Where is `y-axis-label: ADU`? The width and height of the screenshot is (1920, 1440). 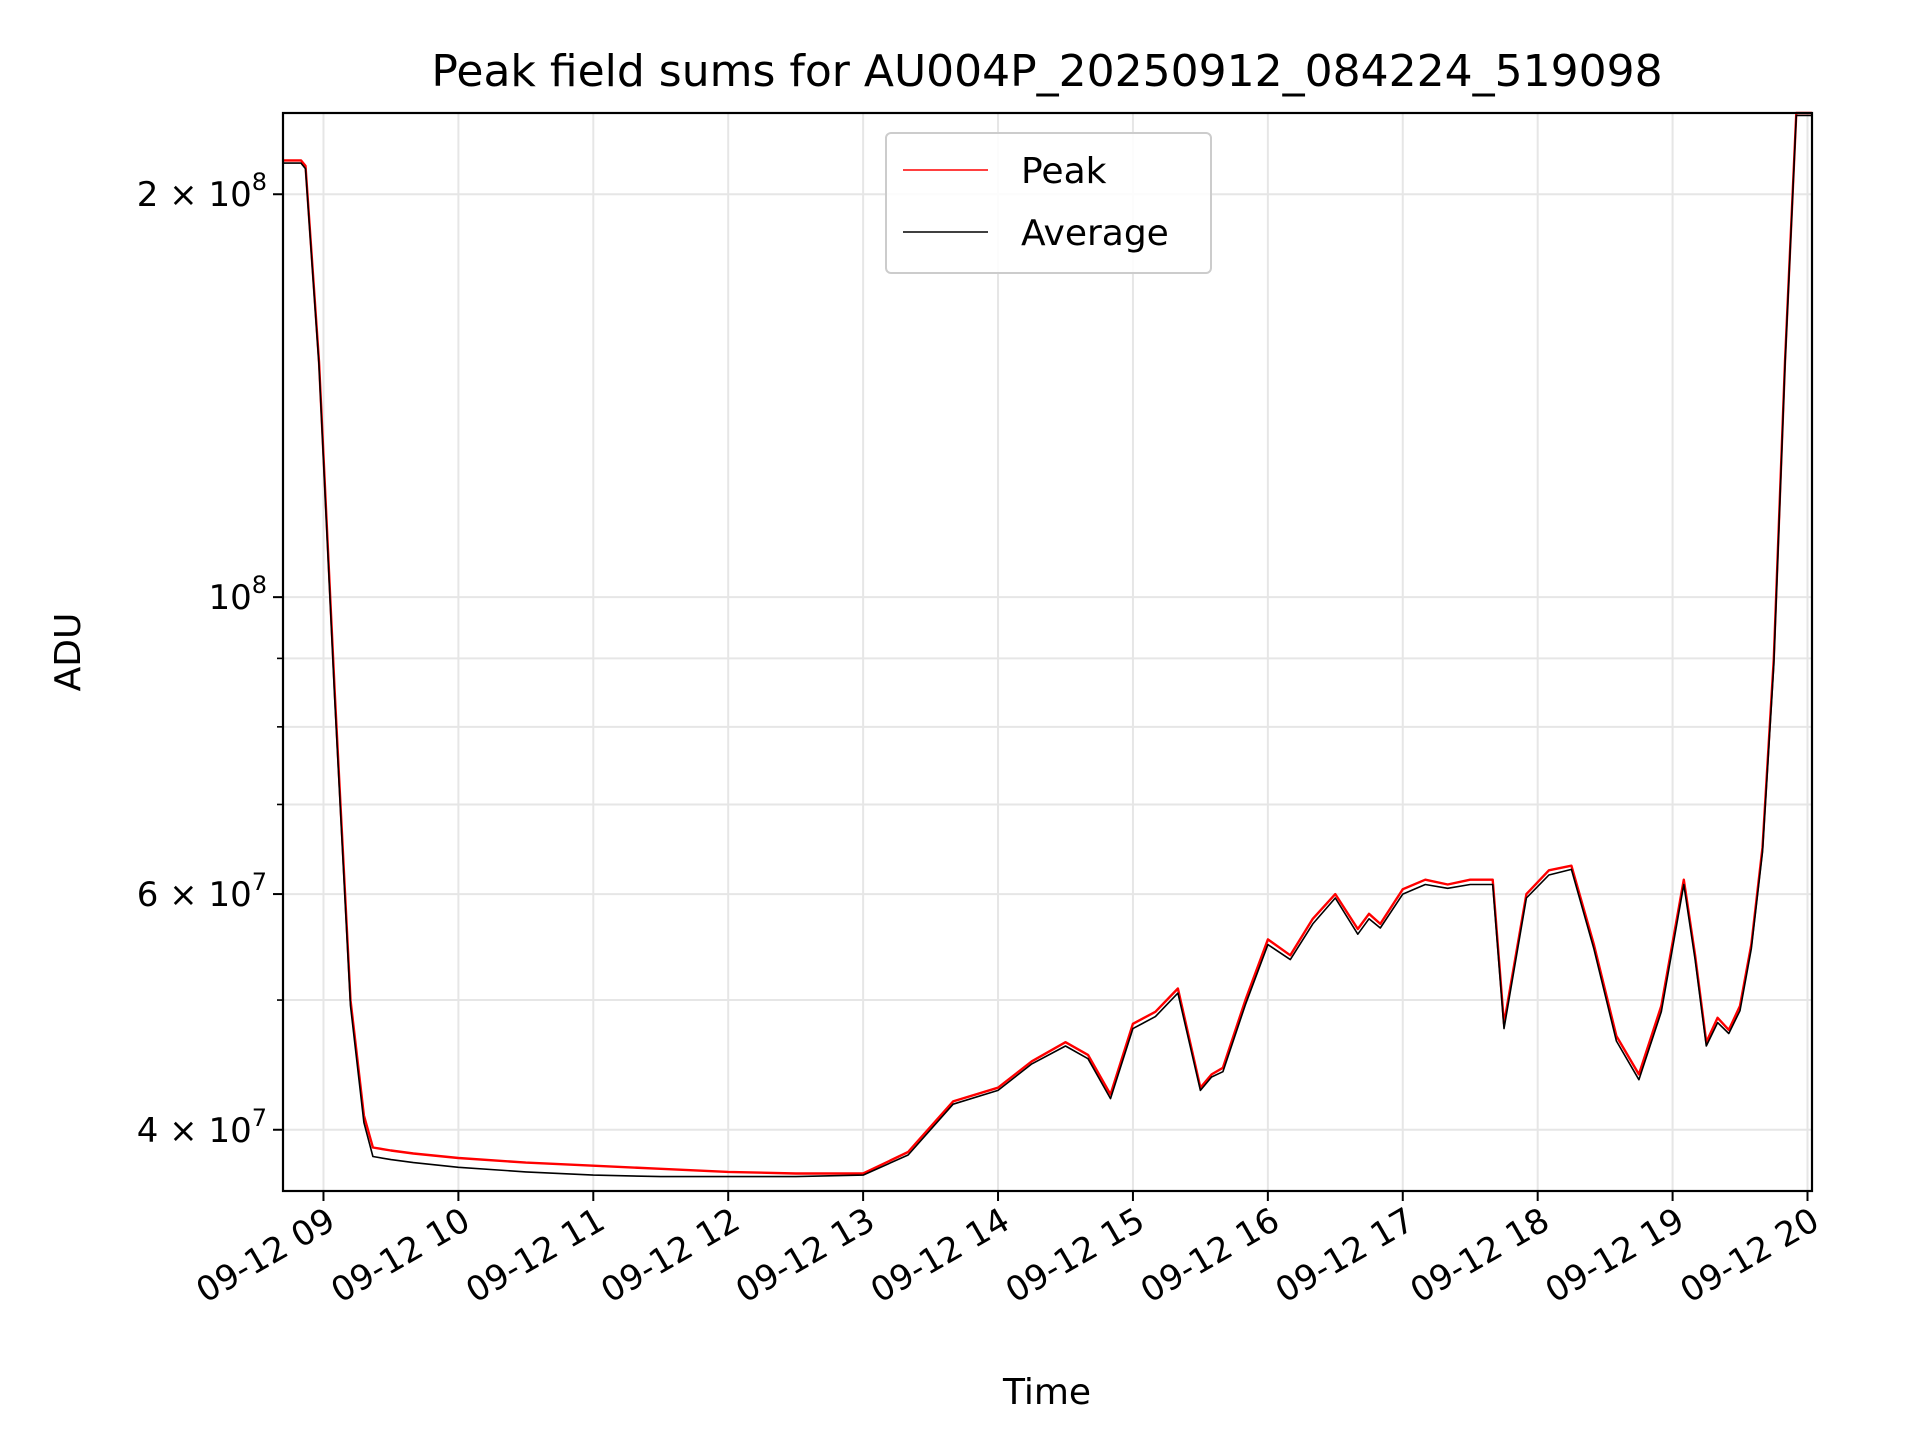
y-axis-label: ADU is located at coordinates (68, 652).